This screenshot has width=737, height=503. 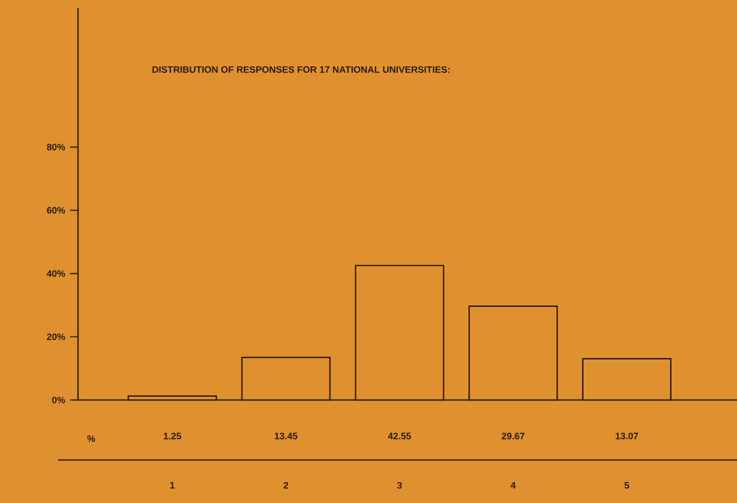 I want to click on y-tick-label: 40%, so click(x=56, y=273).